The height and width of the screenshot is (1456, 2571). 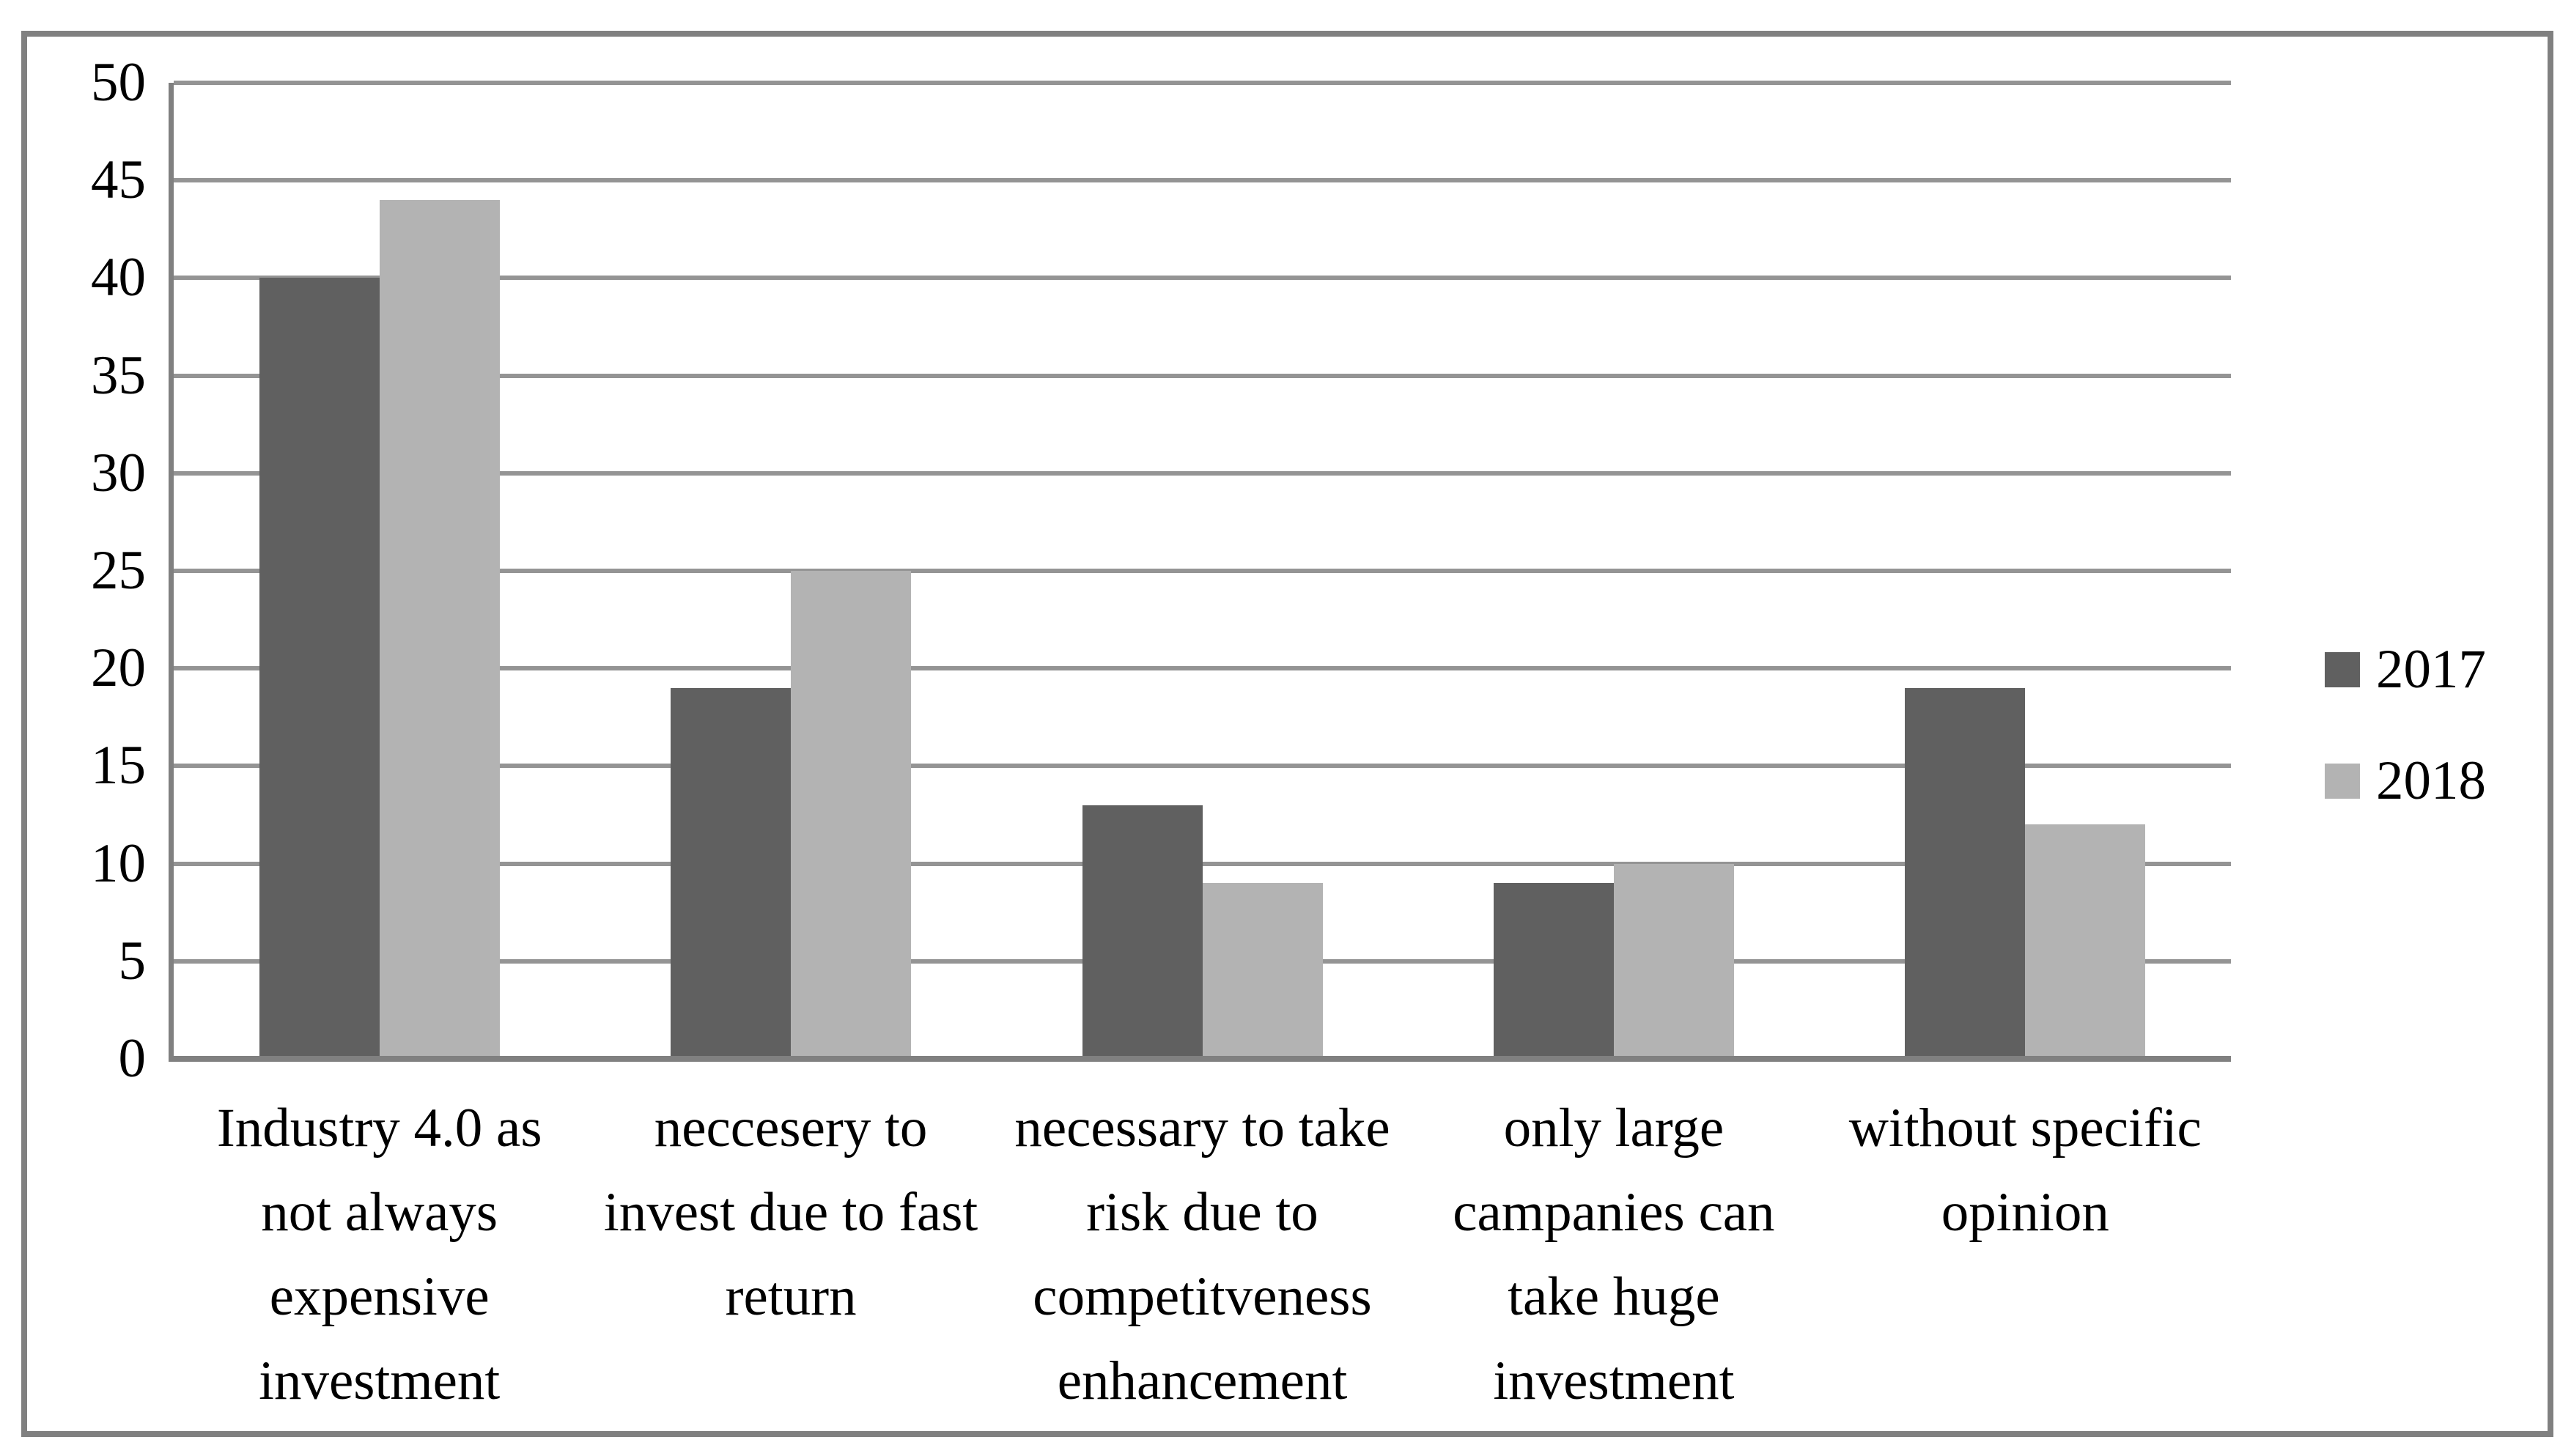 I want to click on x-axis-line, so click(x=1200, y=1059).